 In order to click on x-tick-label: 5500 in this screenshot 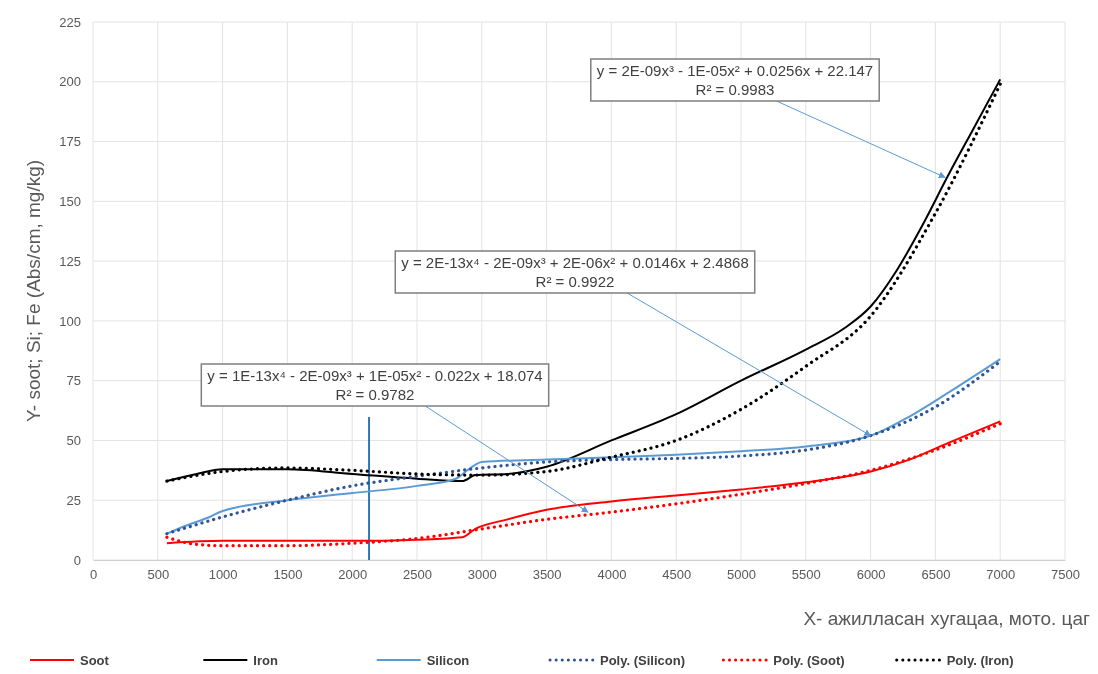, I will do `click(806, 575)`.